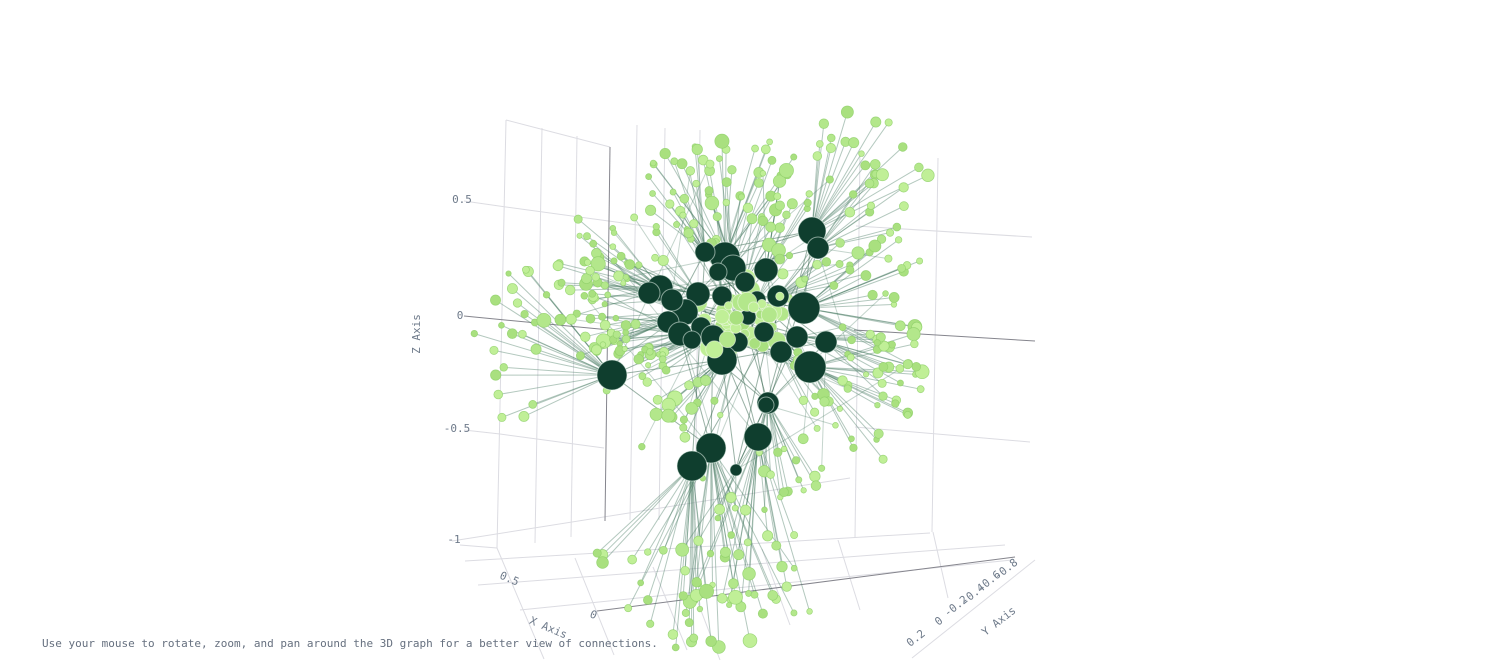  I want to click on x-axis-tick: 0.5, so click(509, 579).